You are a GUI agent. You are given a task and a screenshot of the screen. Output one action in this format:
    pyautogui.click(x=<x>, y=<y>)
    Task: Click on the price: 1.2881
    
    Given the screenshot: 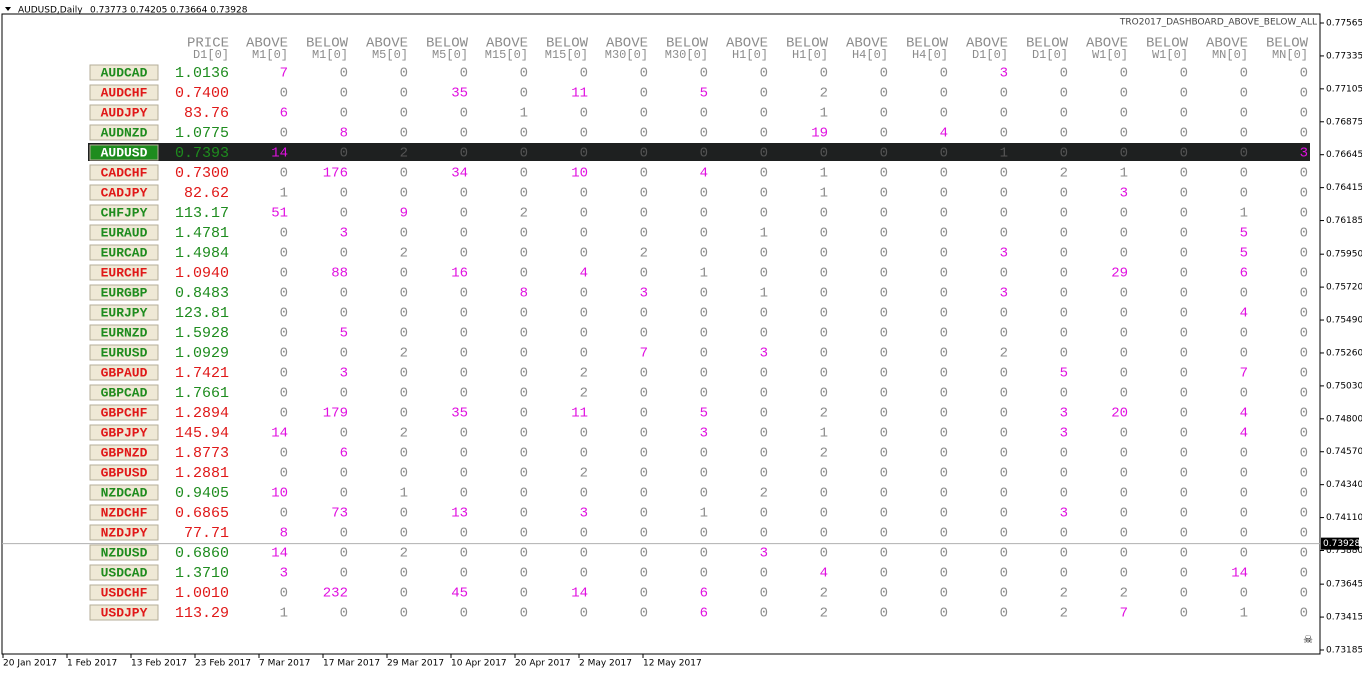 What is the action you would take?
    pyautogui.click(x=202, y=473)
    